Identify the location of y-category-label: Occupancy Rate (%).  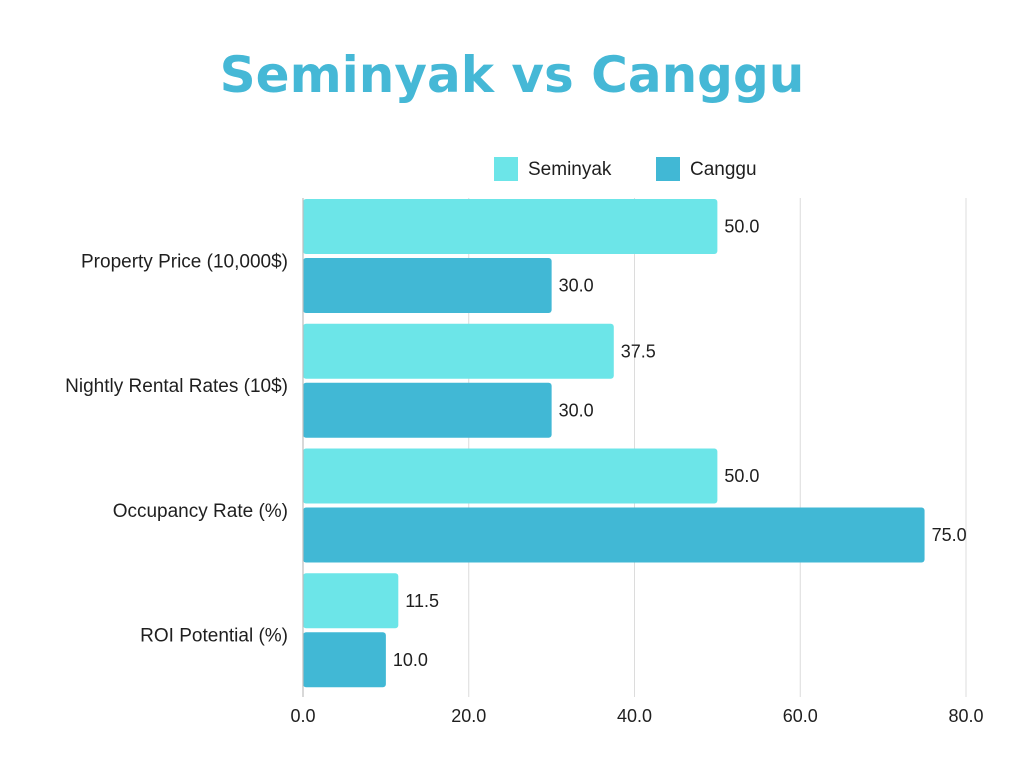
(200, 511).